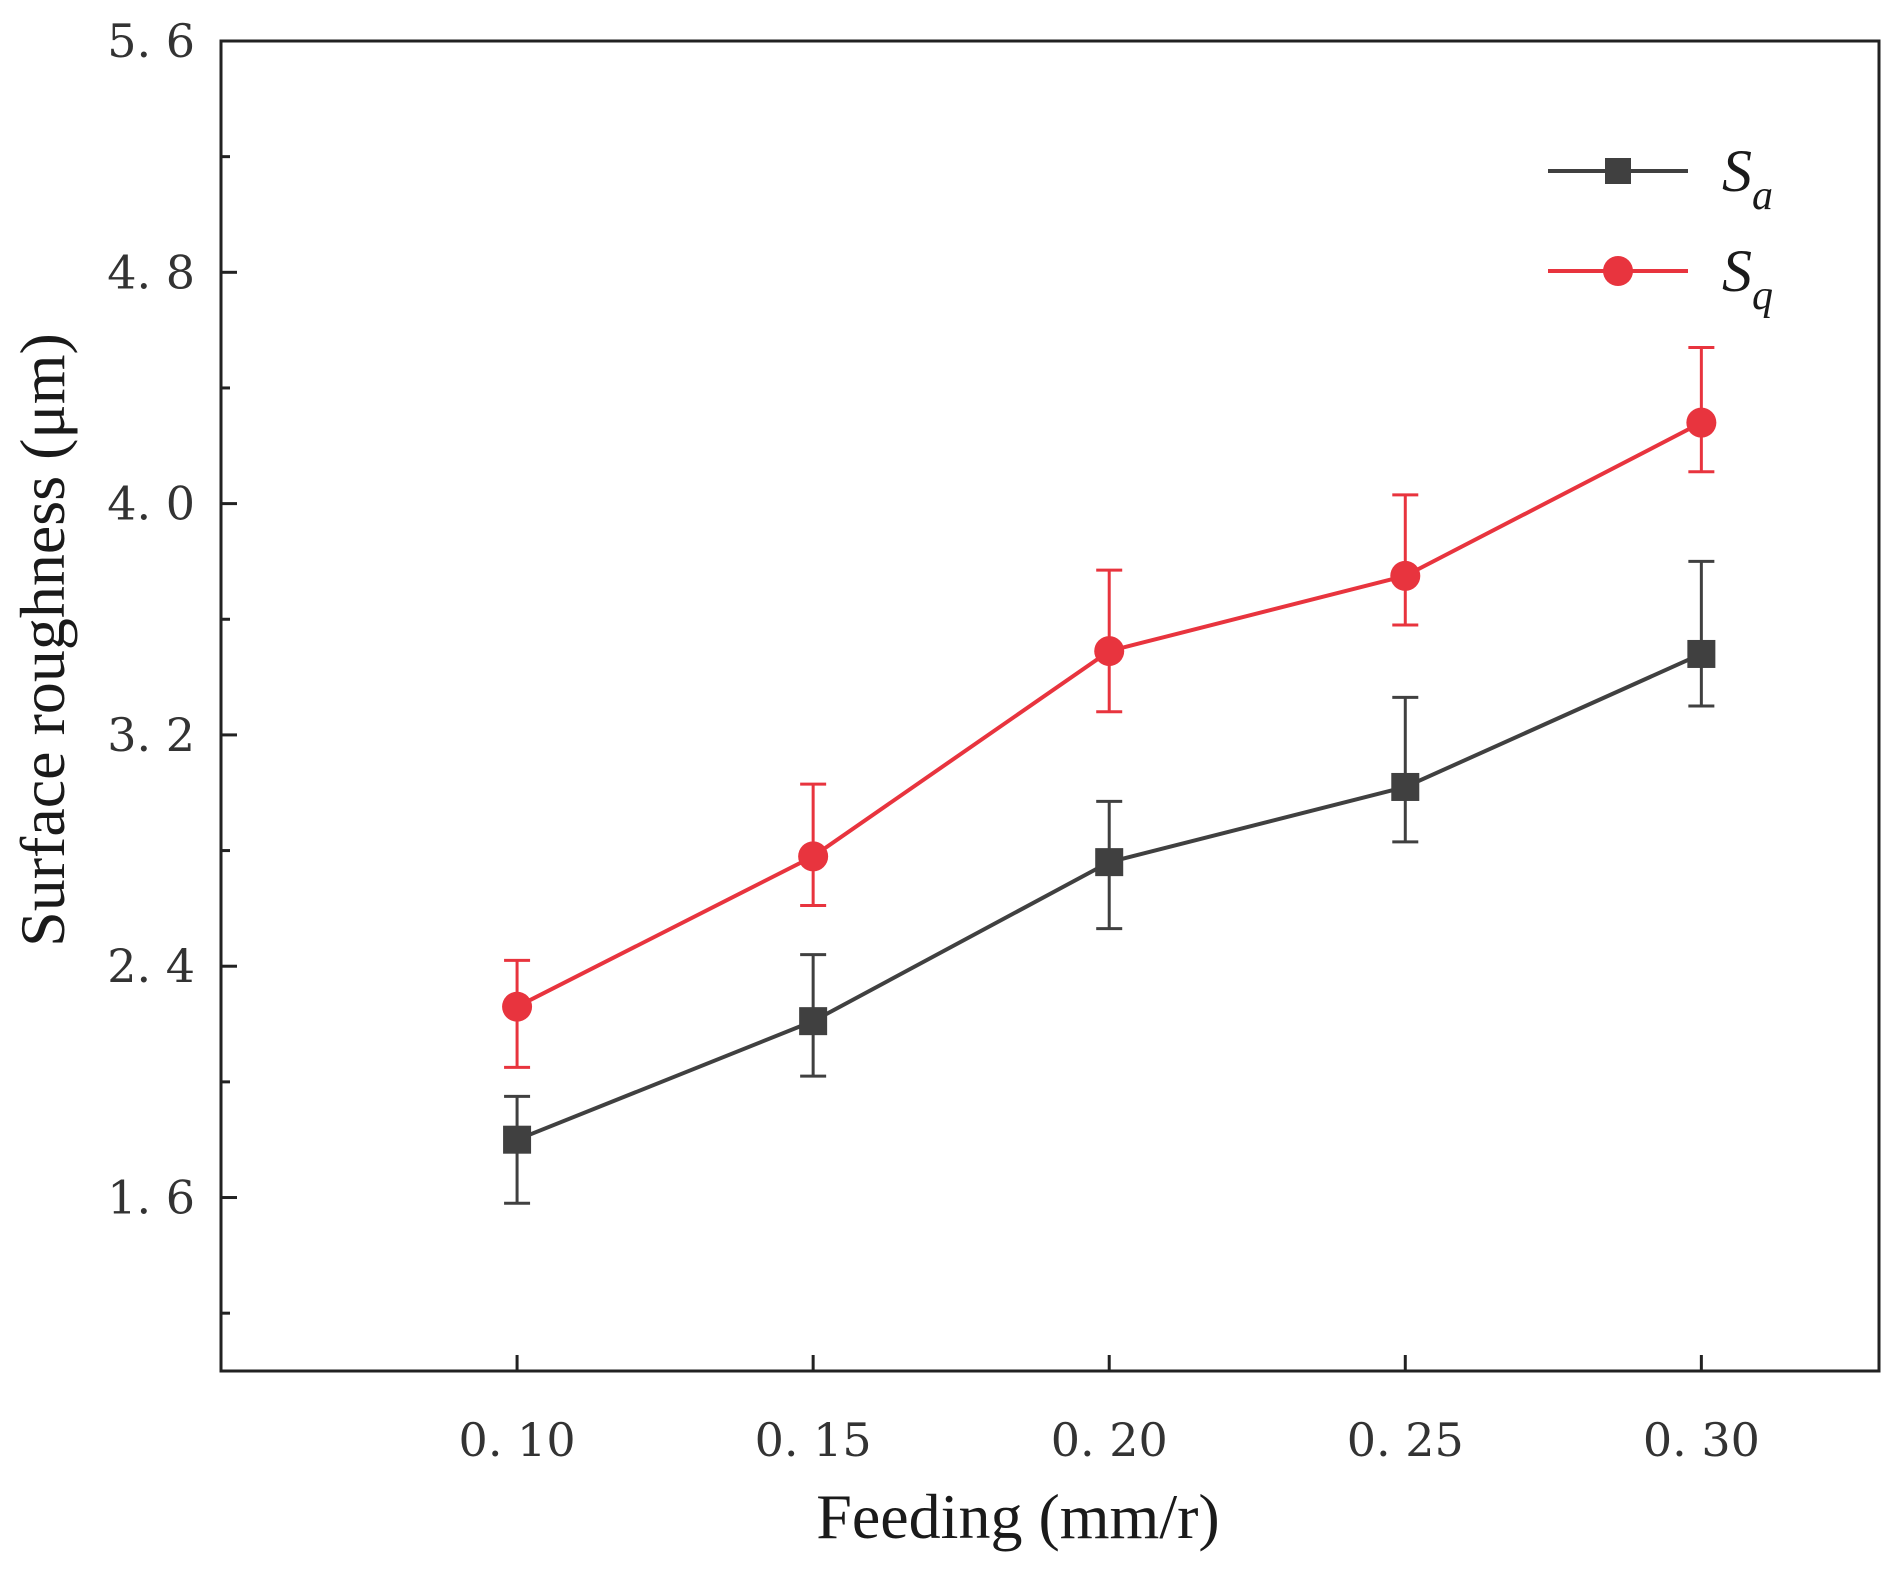 The image size is (1889, 1570). I want to click on legend-marker-sa, so click(1618, 171).